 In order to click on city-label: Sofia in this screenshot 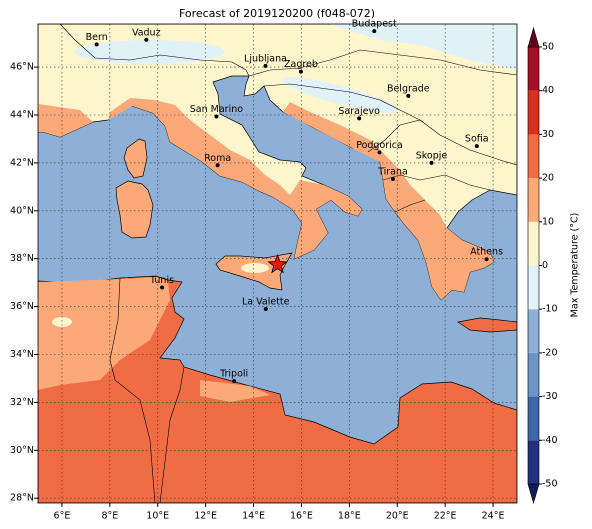, I will do `click(477, 139)`.